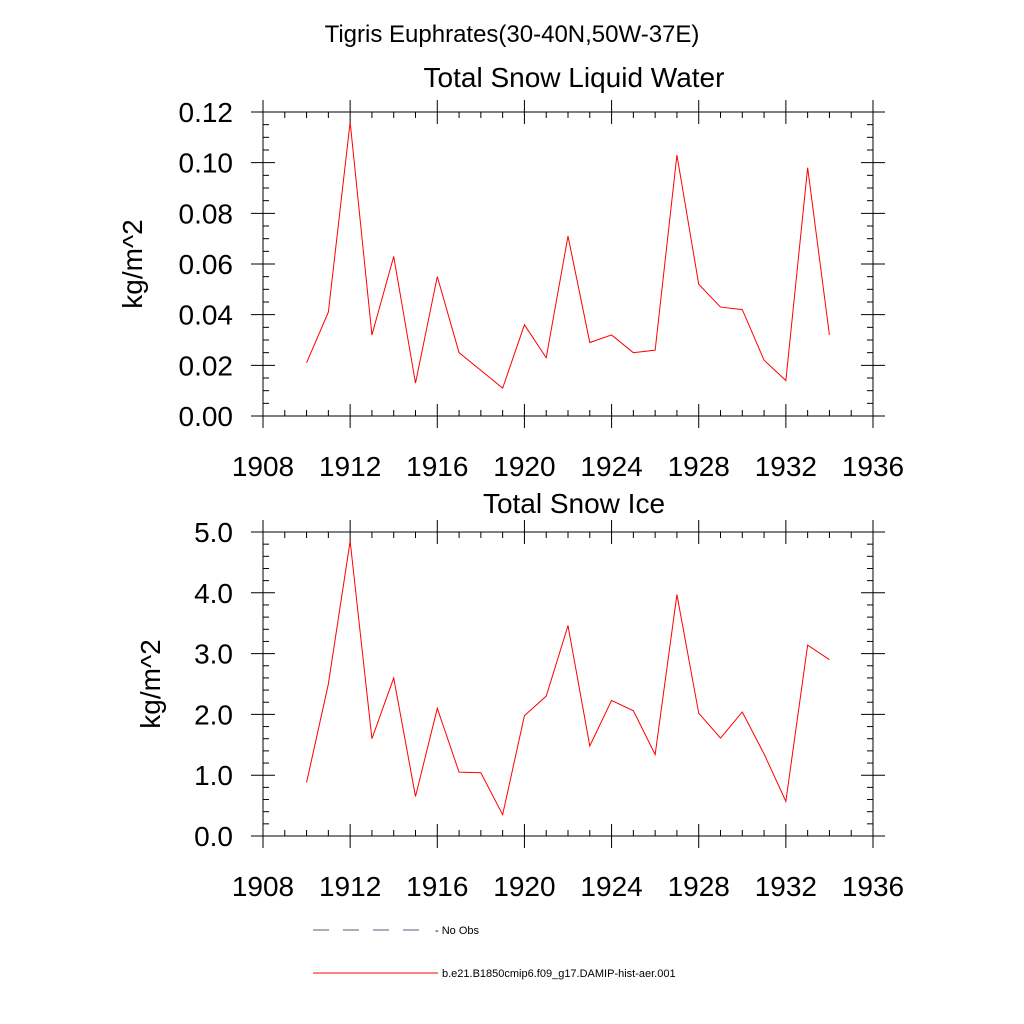  I want to click on y-tick-label: 0.0, so click(213, 836).